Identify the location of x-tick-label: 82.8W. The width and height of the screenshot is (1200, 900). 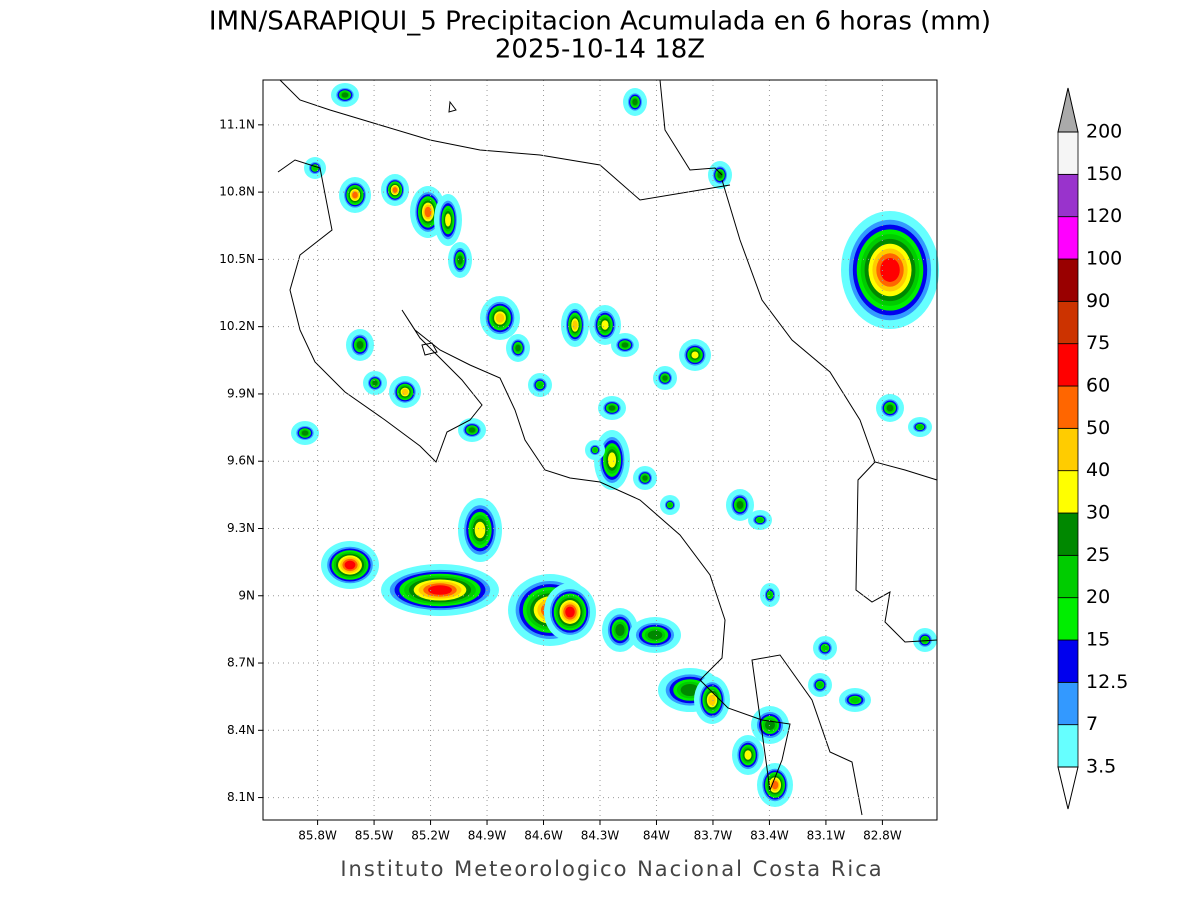
(882, 836).